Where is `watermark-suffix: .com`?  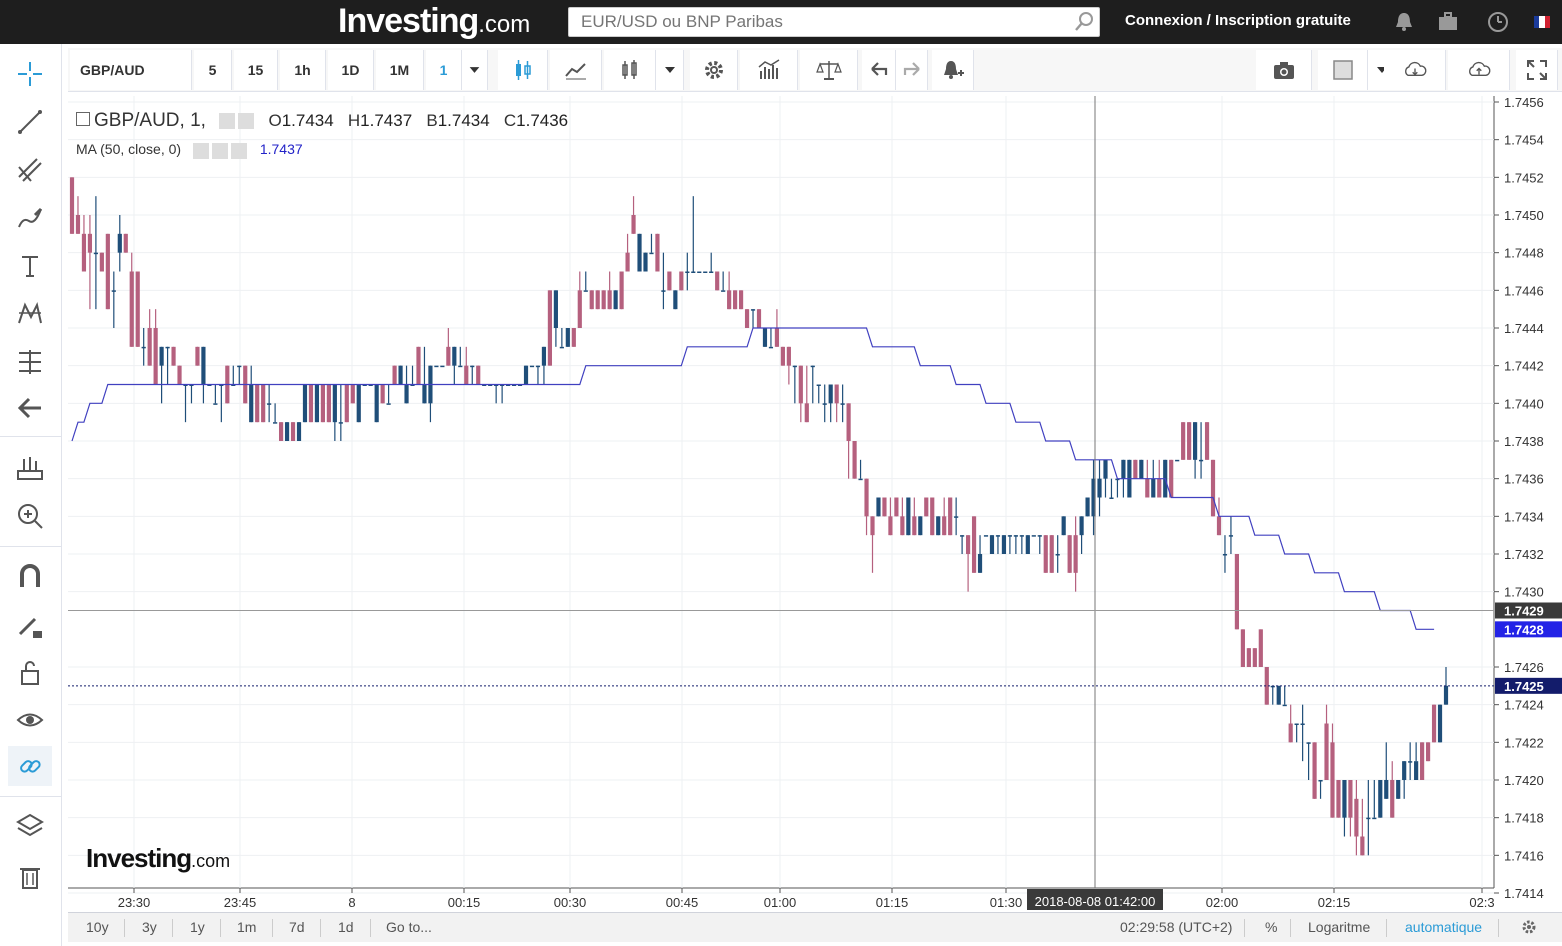
watermark-suffix: .com is located at coordinates (211, 861).